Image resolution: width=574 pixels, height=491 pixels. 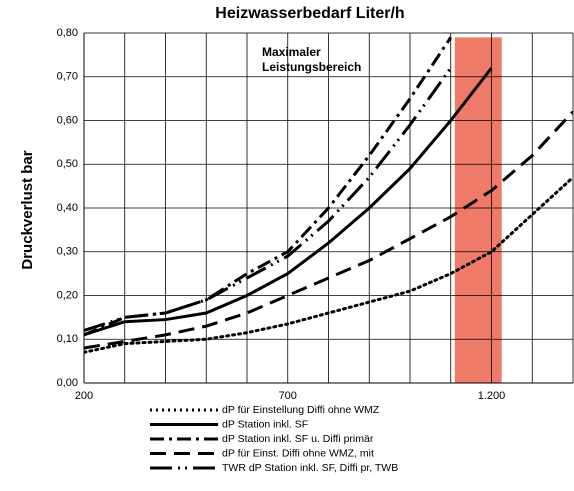 What do you see at coordinates (67, 252) in the screenshot?
I see `y-tick-label: 0,30` at bounding box center [67, 252].